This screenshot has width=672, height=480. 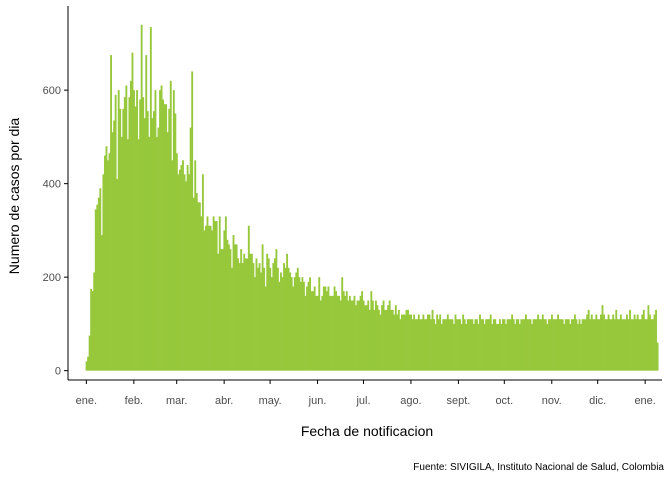 I want to click on y-tick-label: 200, so click(x=52, y=278).